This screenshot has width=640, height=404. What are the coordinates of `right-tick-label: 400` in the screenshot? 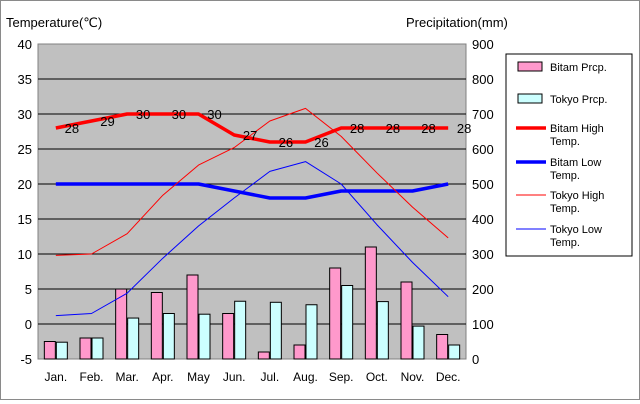 It's located at (483, 219).